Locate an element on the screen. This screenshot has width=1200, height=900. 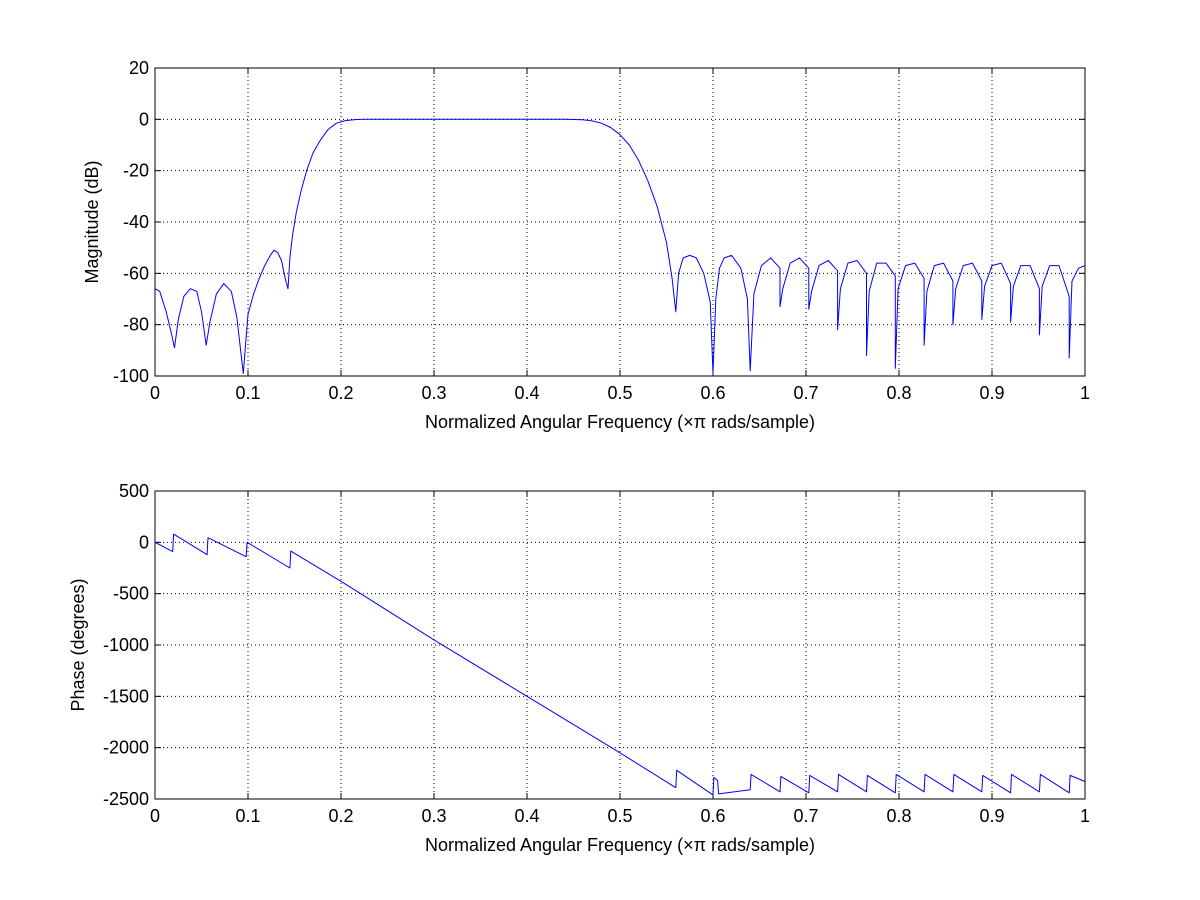
magnitude-x-tick-label: 0.8 is located at coordinates (898, 393).